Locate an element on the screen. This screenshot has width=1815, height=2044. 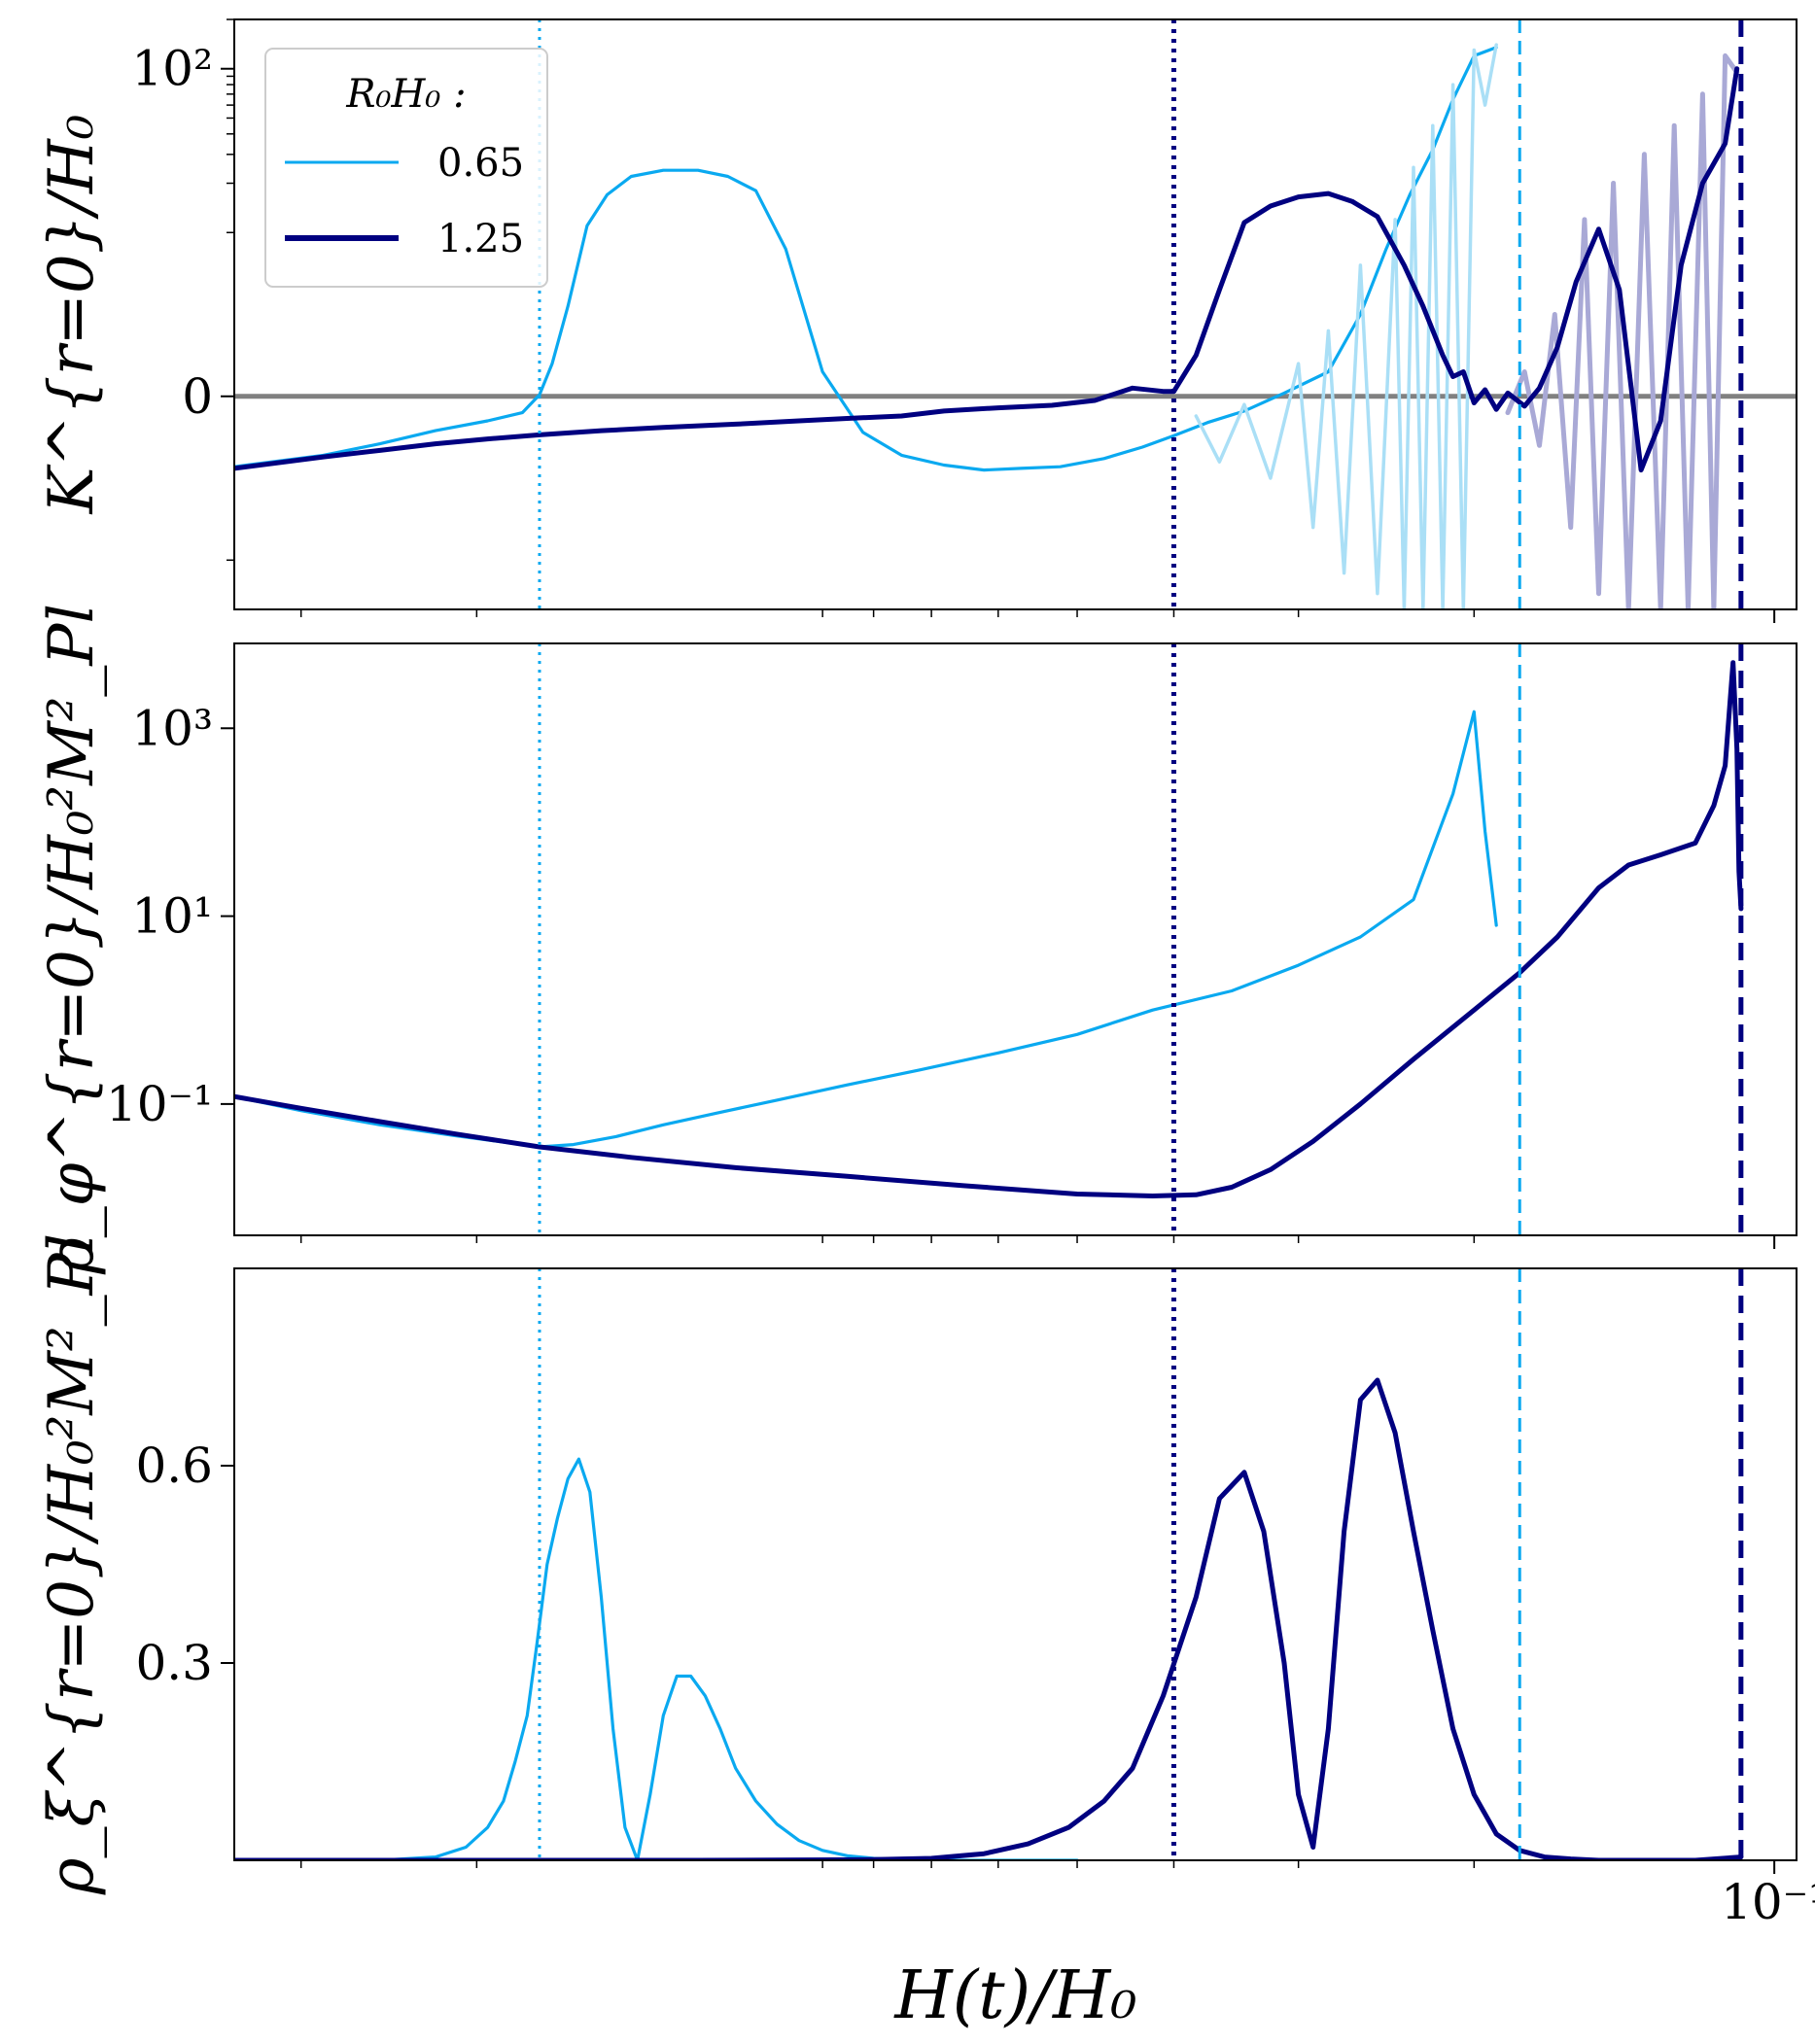
legend: R₀H₀ : 0.65 1.25 is located at coordinates (406, 168).